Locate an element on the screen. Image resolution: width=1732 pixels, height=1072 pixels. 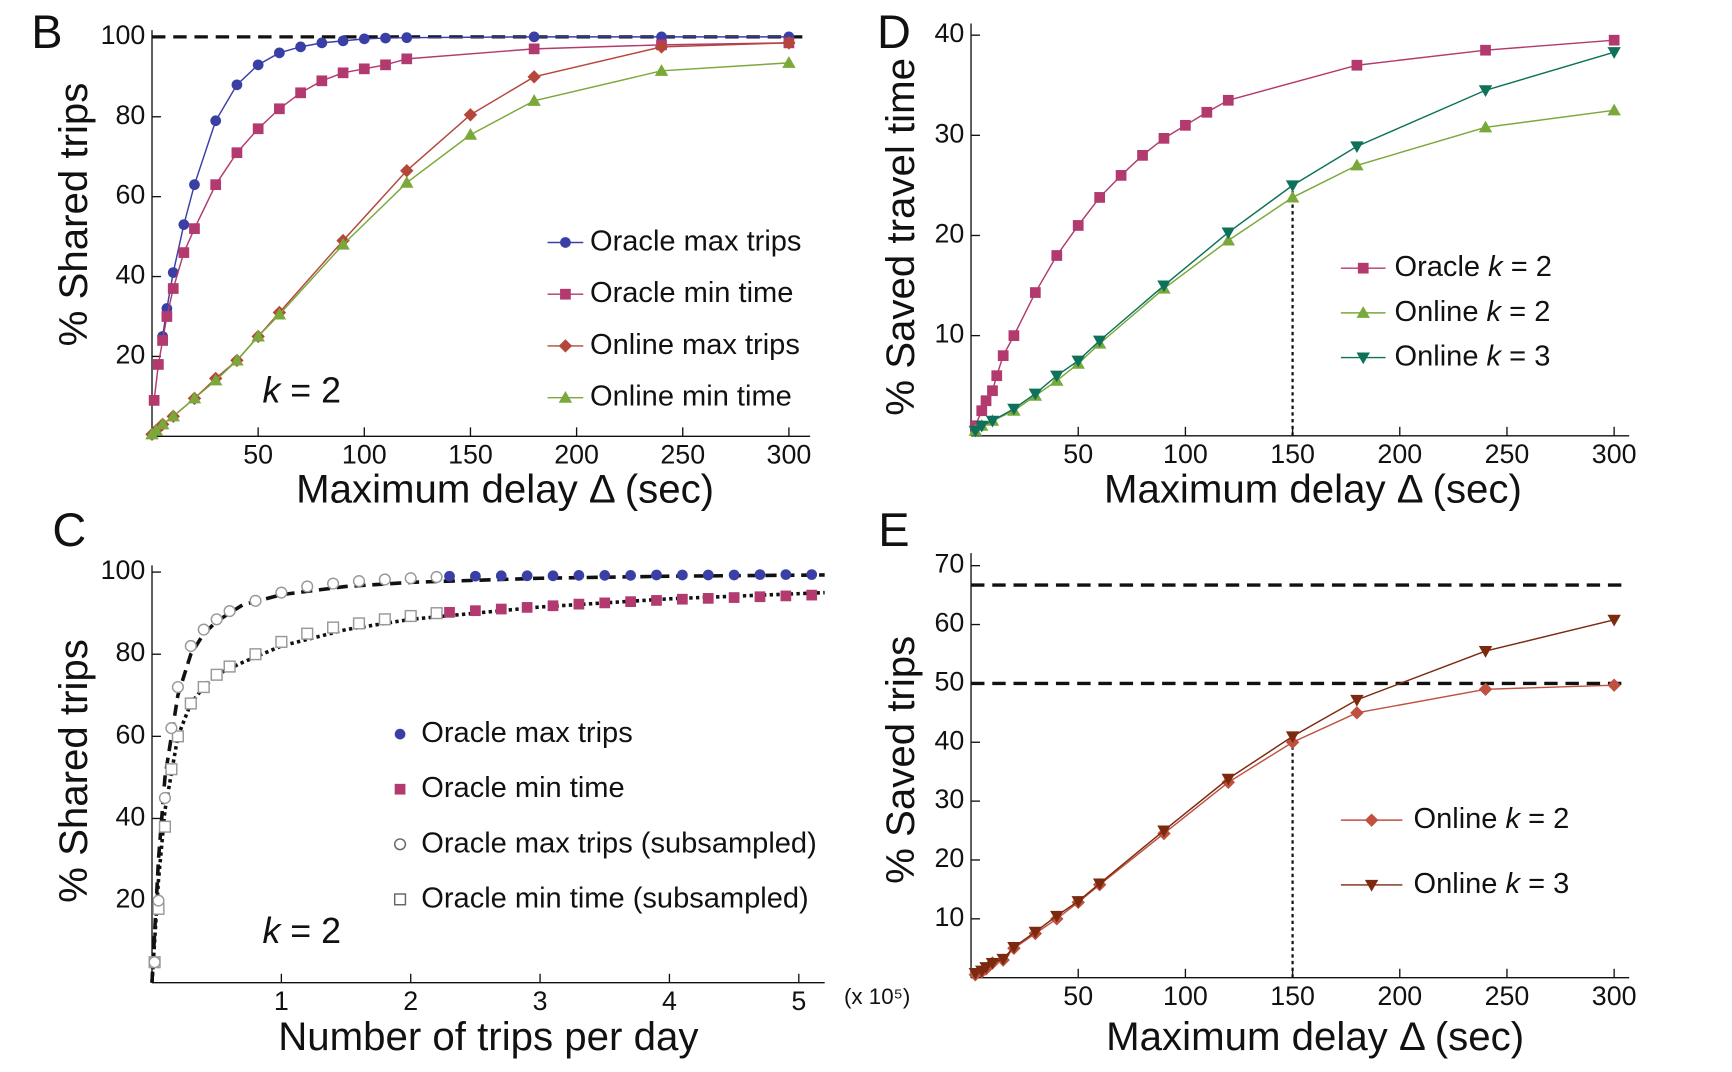
legend-label: Online max trips is located at coordinates (695, 345).